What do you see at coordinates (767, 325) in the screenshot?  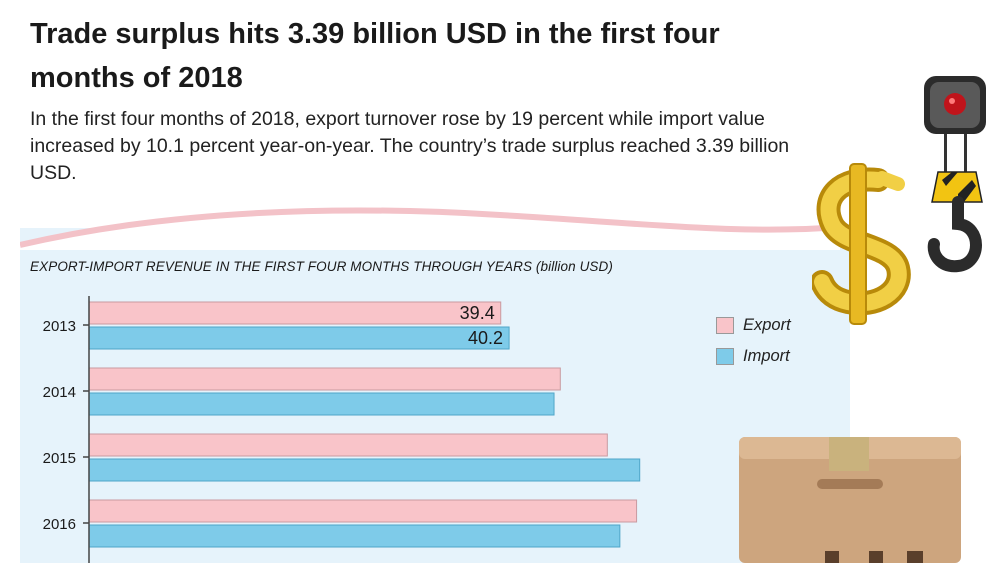 I see `legend-label-export: Export` at bounding box center [767, 325].